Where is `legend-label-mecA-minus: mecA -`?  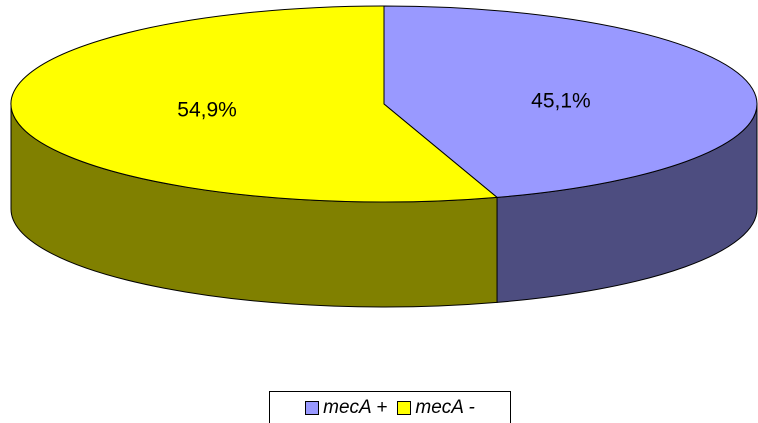
legend-label-mecA-minus: mecA - is located at coordinates (445, 407).